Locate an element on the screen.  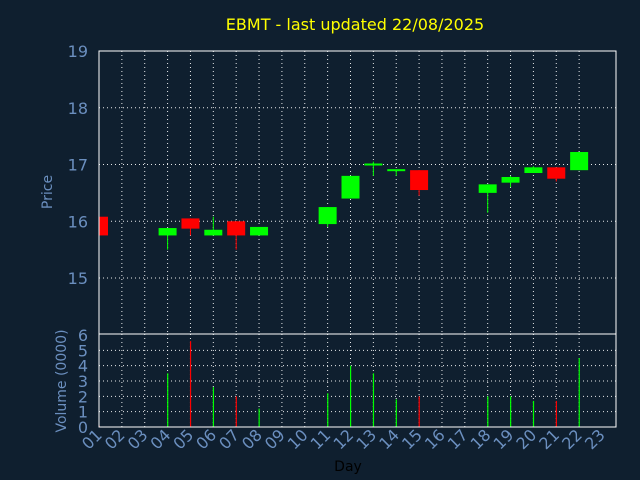
volume-tick-label: 4 is located at coordinates (83, 366).